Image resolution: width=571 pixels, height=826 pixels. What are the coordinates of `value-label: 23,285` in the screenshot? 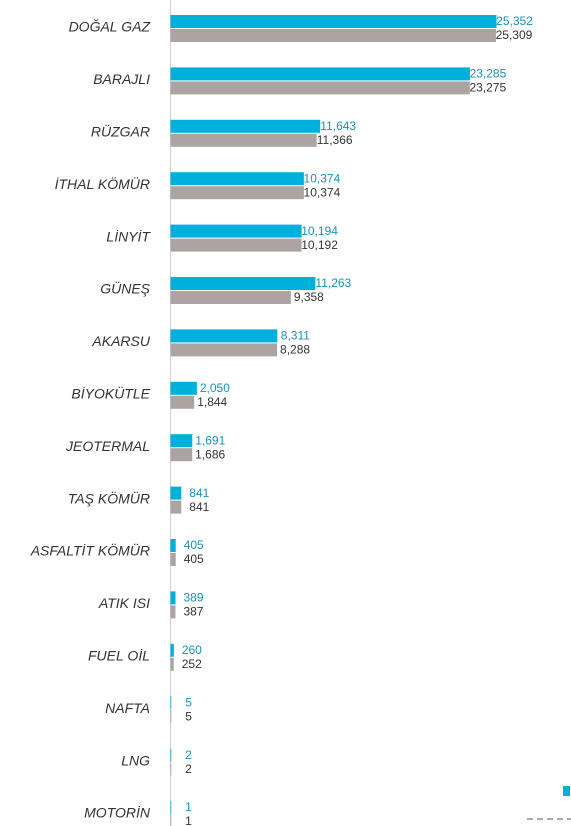 It's located at (488, 74).